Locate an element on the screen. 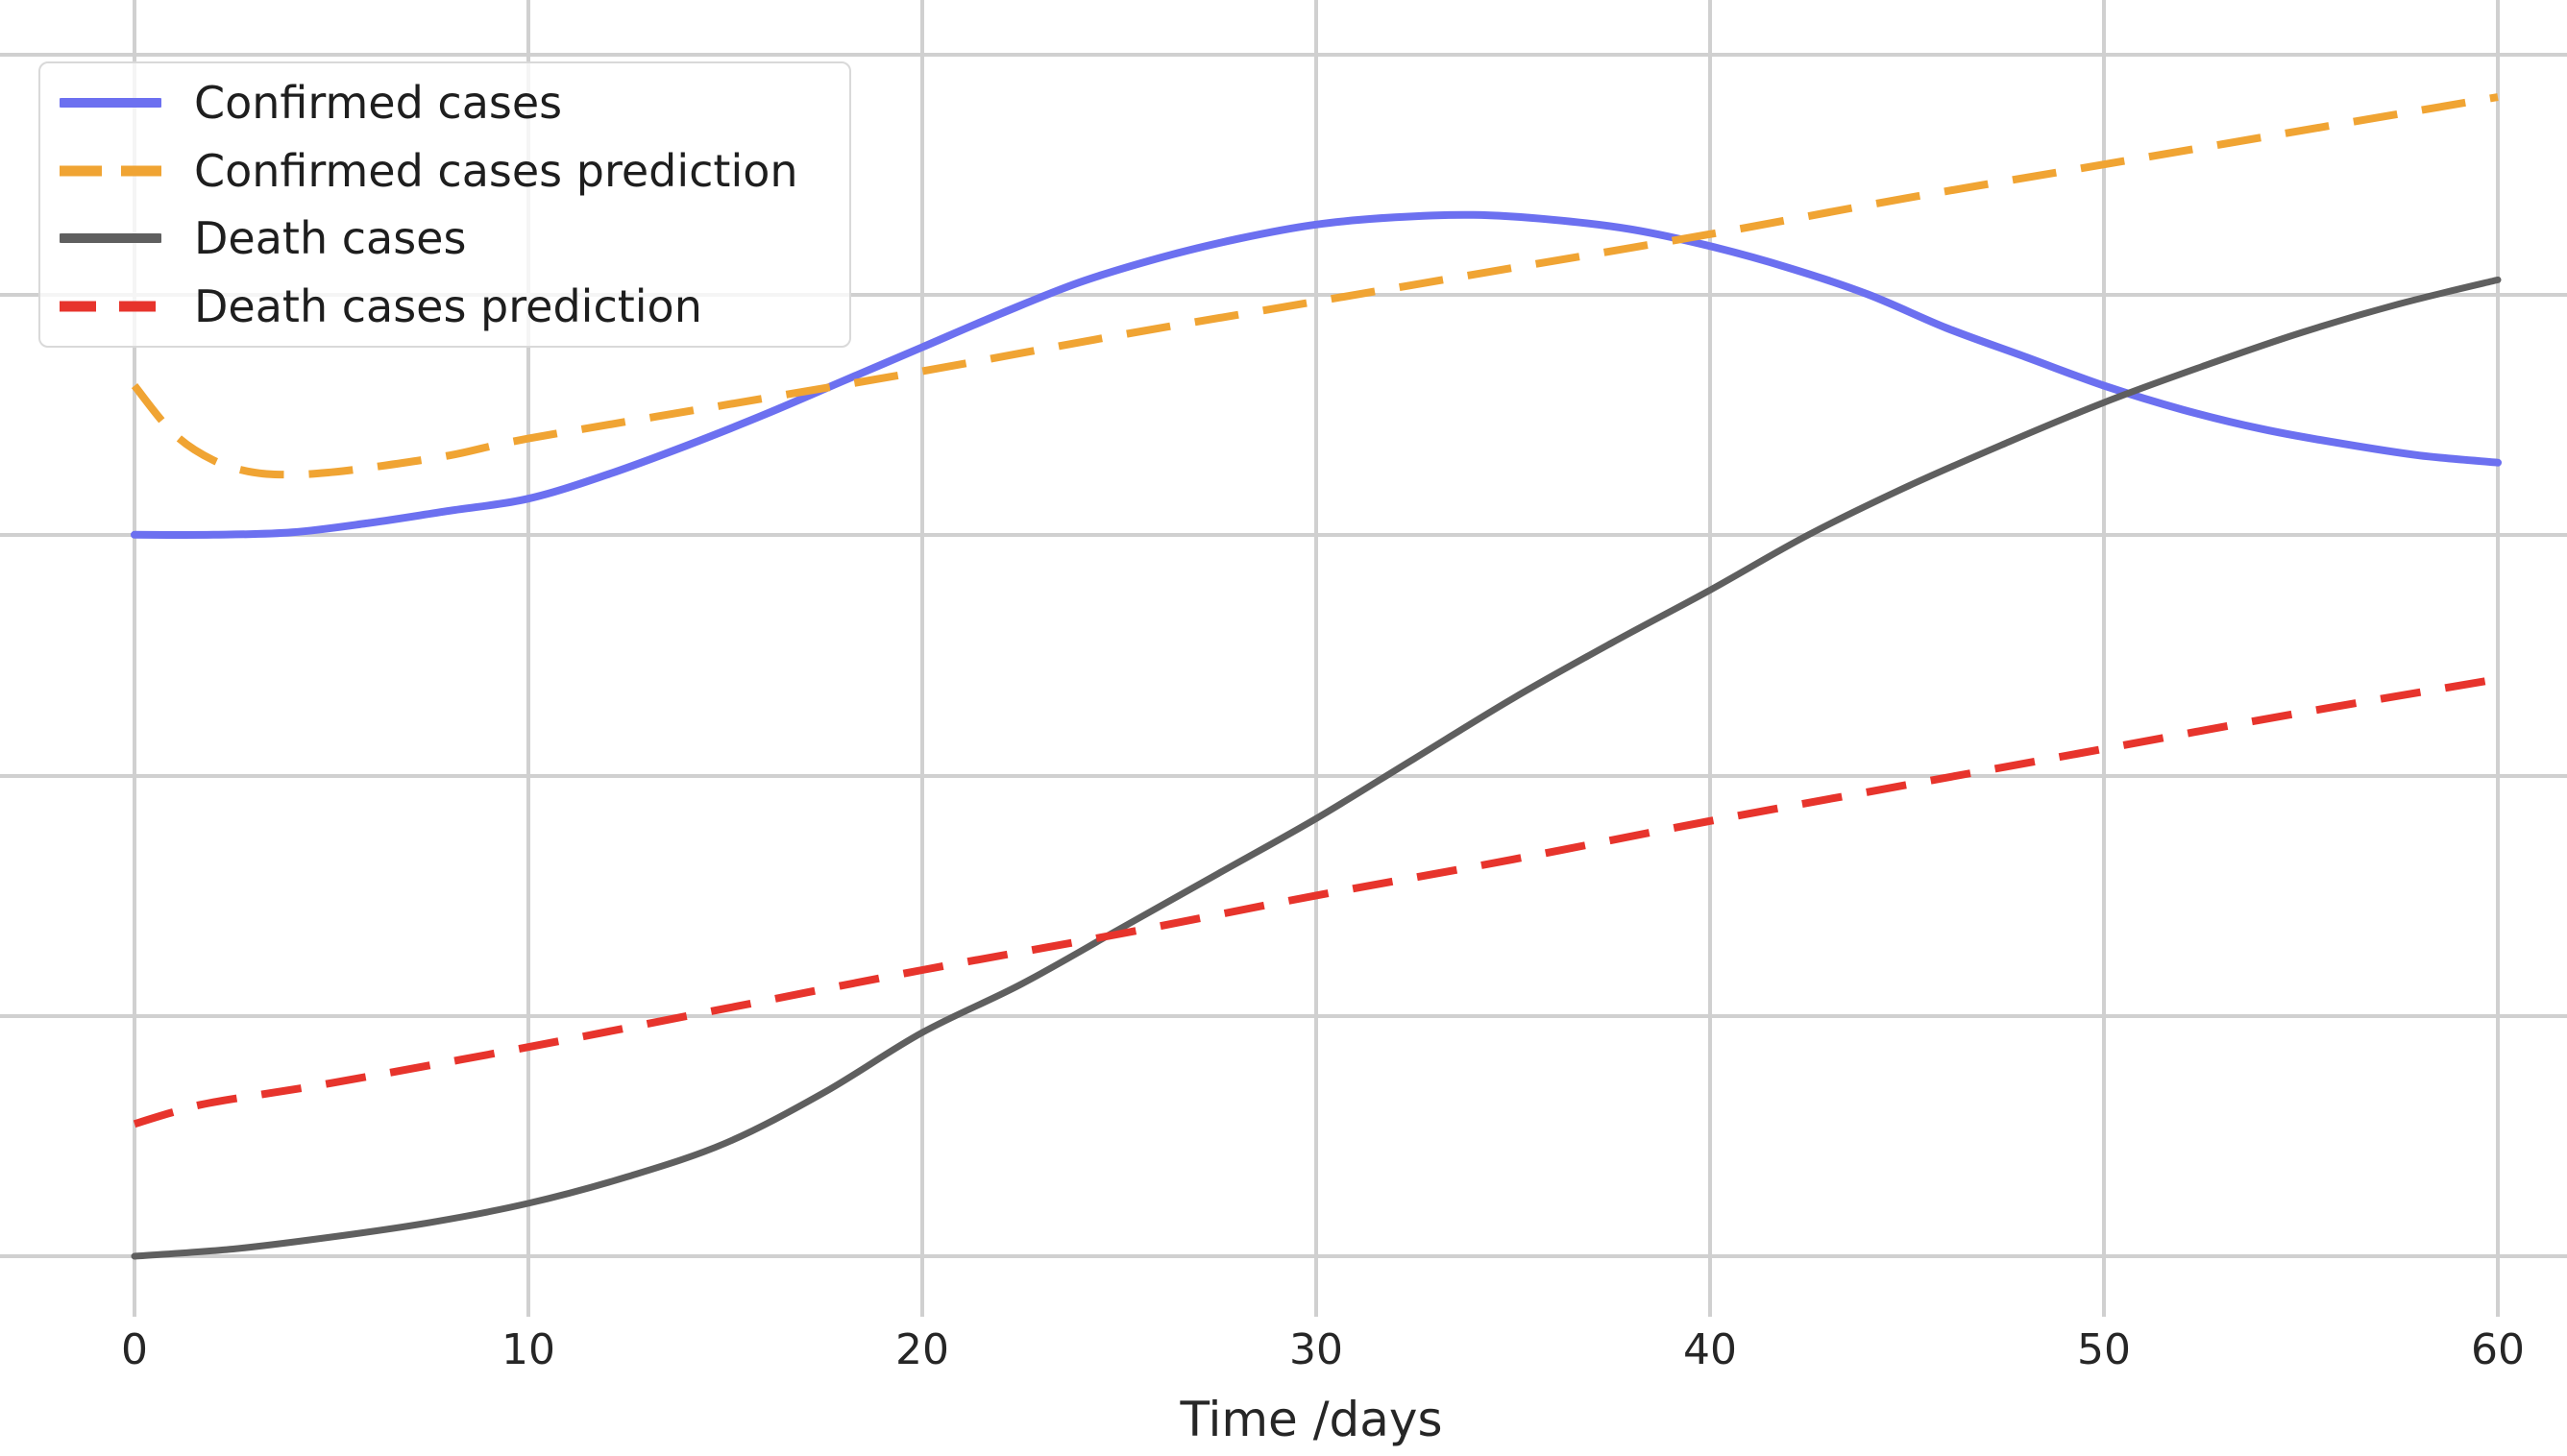 This screenshot has width=2567, height=1456. x-tick-label-20: 20 is located at coordinates (922, 1350).